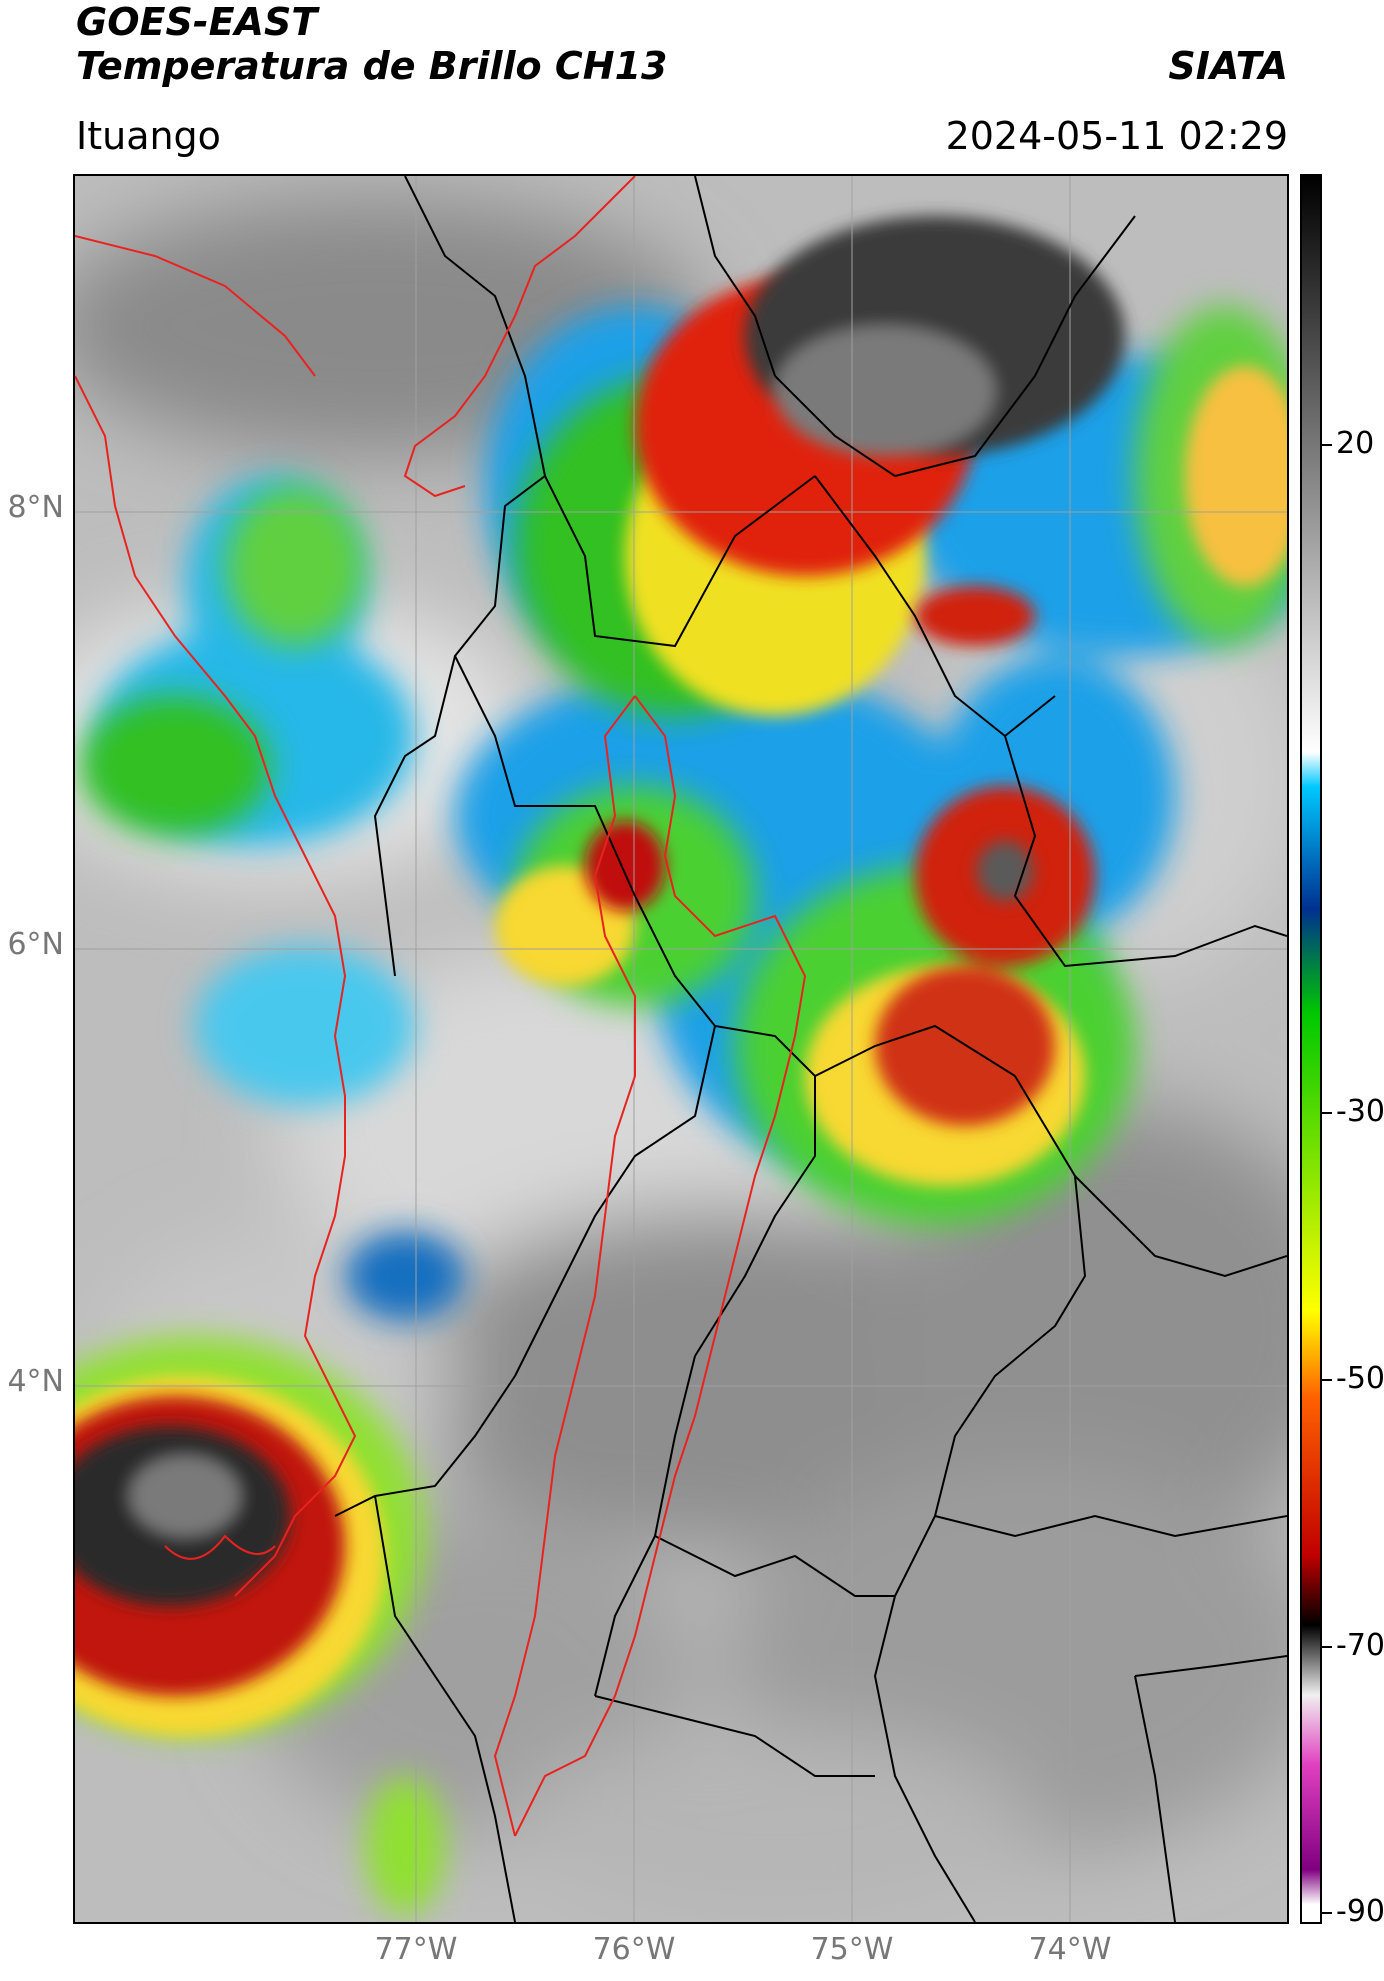  What do you see at coordinates (1116, 136) in the screenshot?
I see `datetime-label: 2024-05-11 02:29` at bounding box center [1116, 136].